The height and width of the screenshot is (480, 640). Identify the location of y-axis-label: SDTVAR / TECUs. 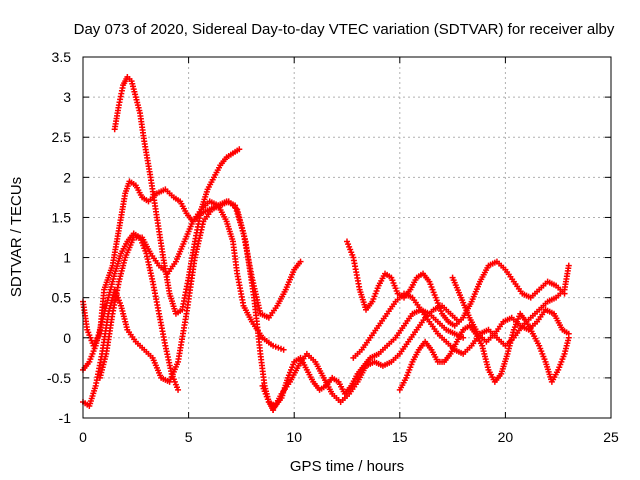
(16, 237).